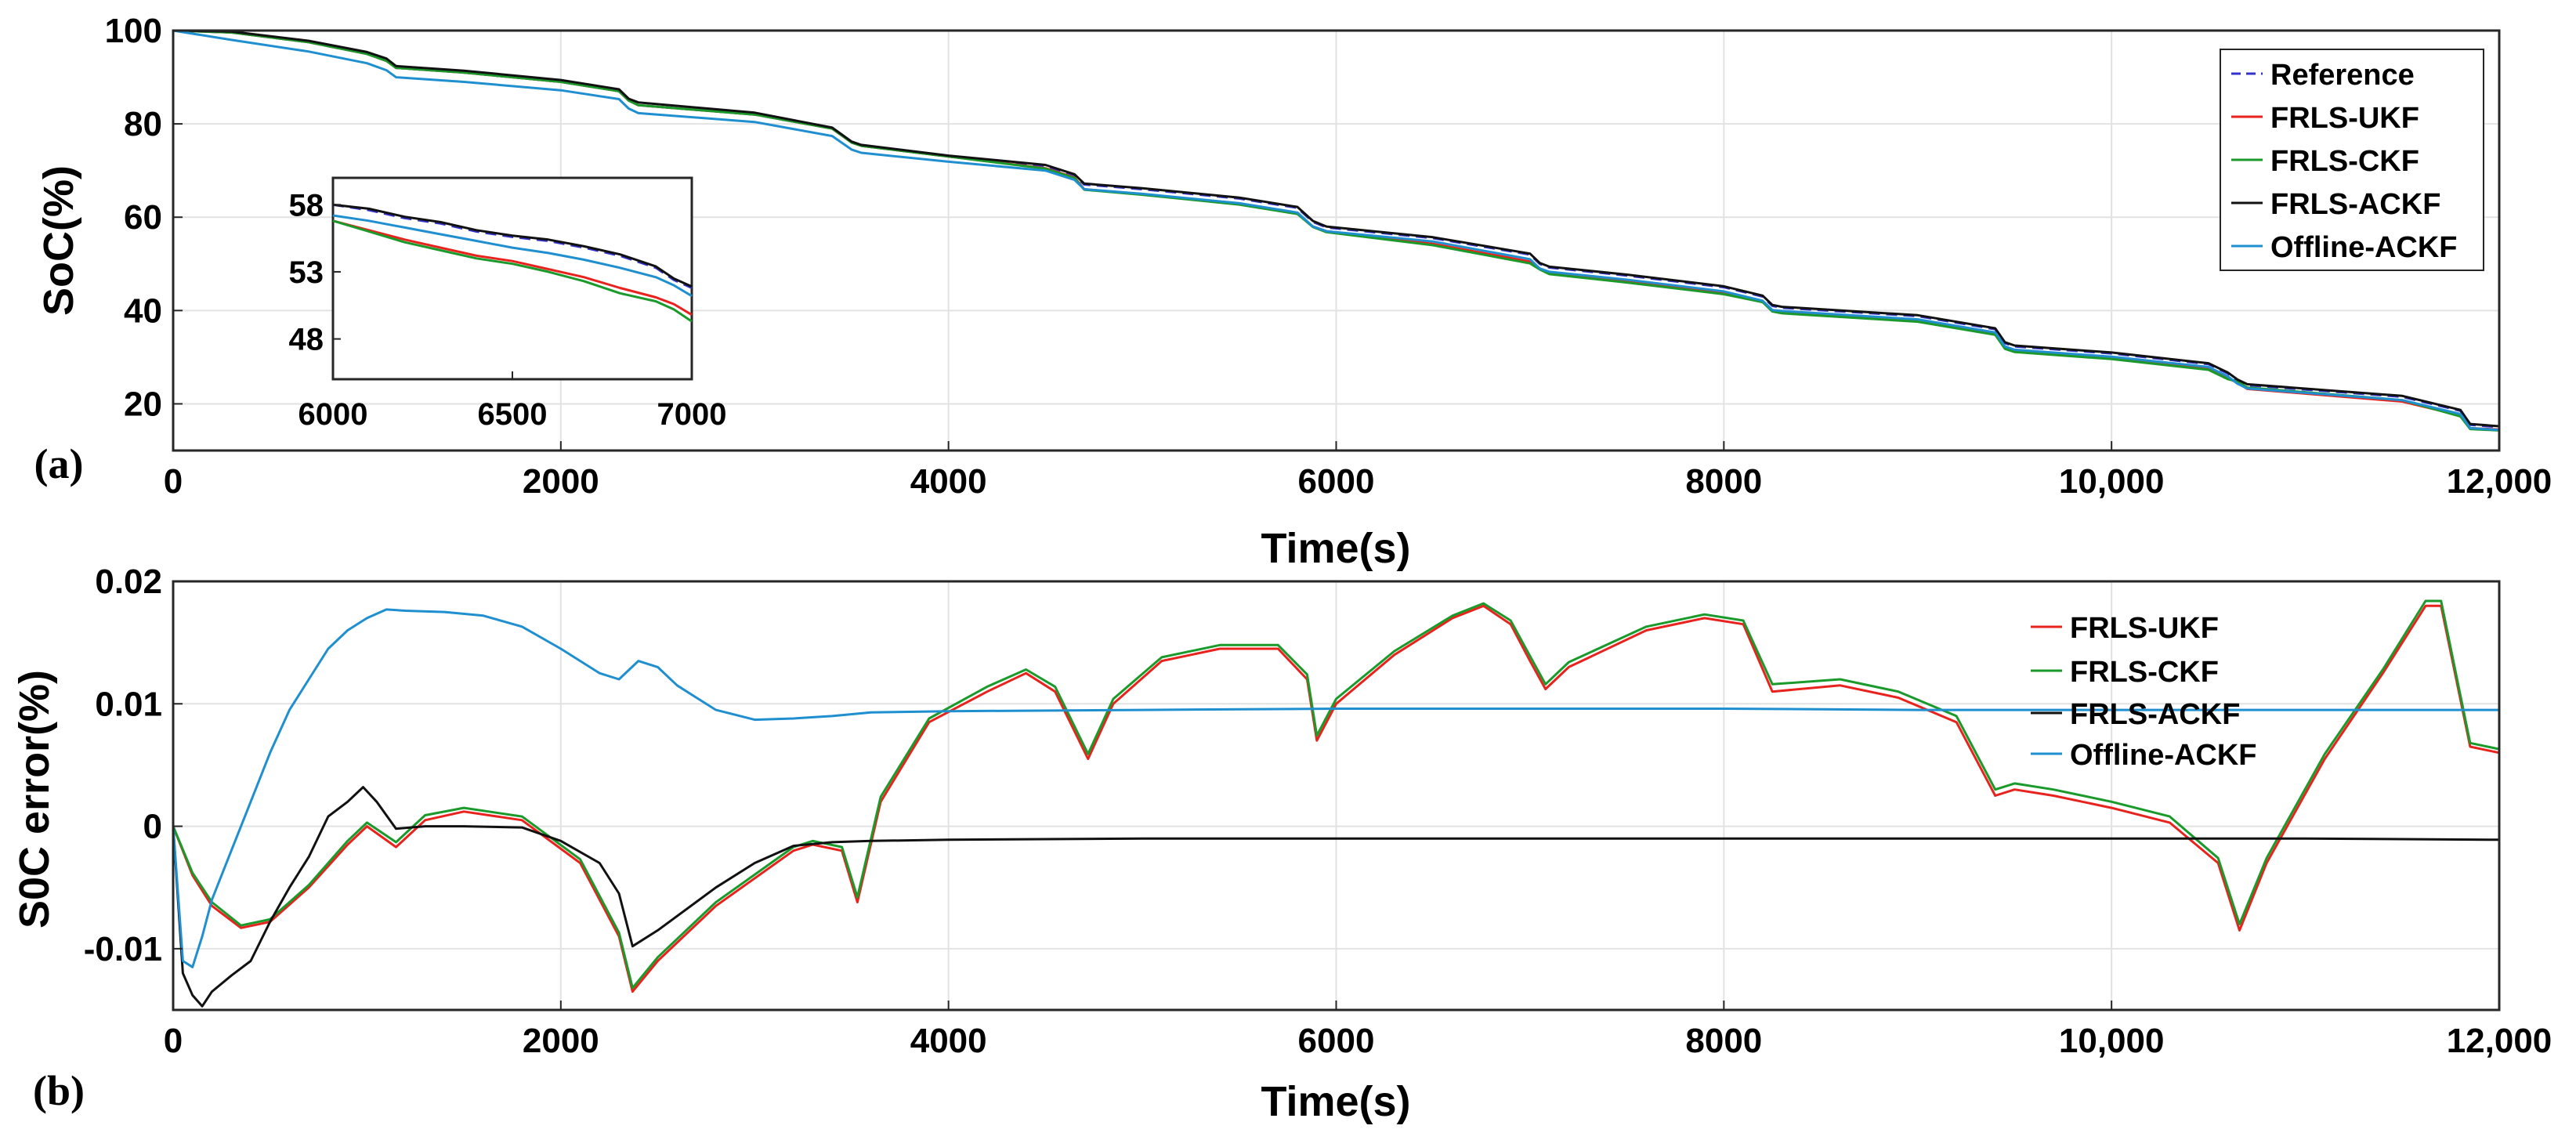 The height and width of the screenshot is (1140, 2576). Describe the element at coordinates (2155, 714) in the screenshot. I see `legend-b-label-frls-ackf: FRLS-ACKF` at that location.